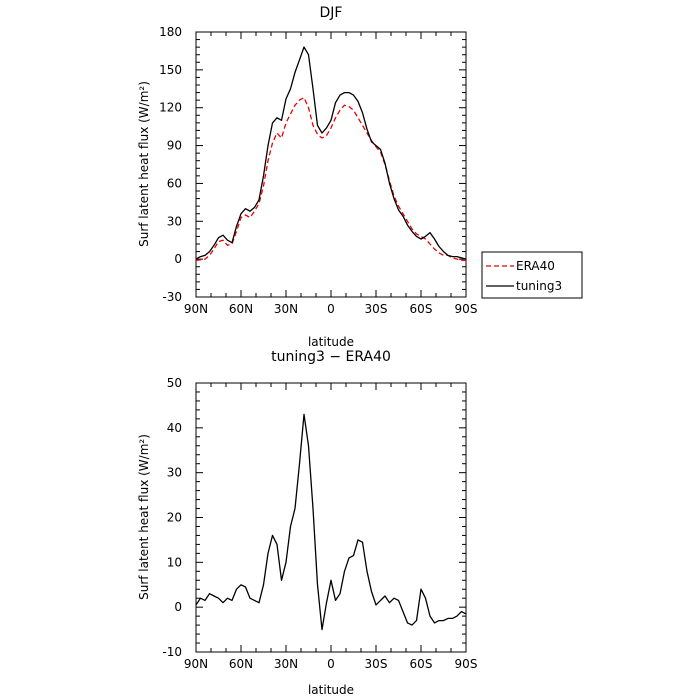 The image size is (700, 700). I want to click on y-axis-title-text-bottom: Surf latent heat flux (W/m²), so click(144, 517).